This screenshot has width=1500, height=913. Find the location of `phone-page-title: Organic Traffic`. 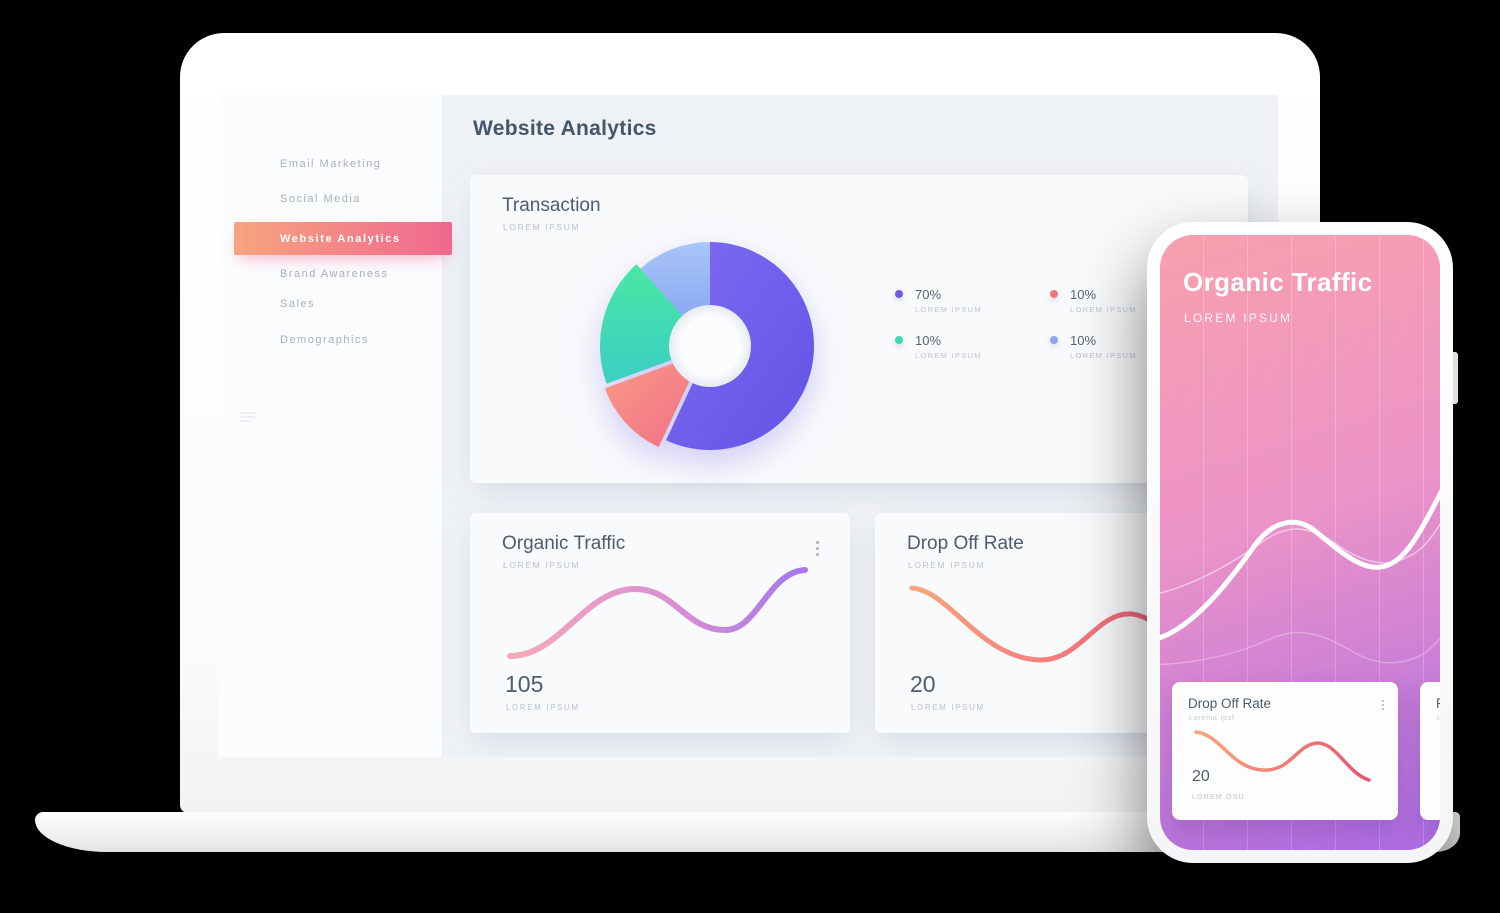

phone-page-title: Organic Traffic is located at coordinates (1278, 282).